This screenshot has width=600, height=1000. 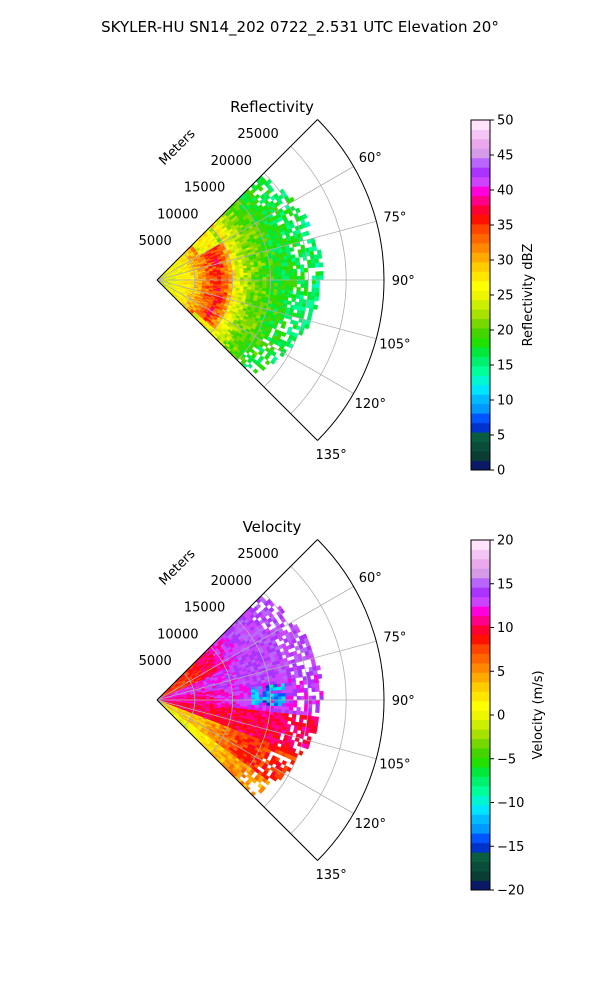 What do you see at coordinates (505, 541) in the screenshot?
I see `colorbar-tick-label: 20` at bounding box center [505, 541].